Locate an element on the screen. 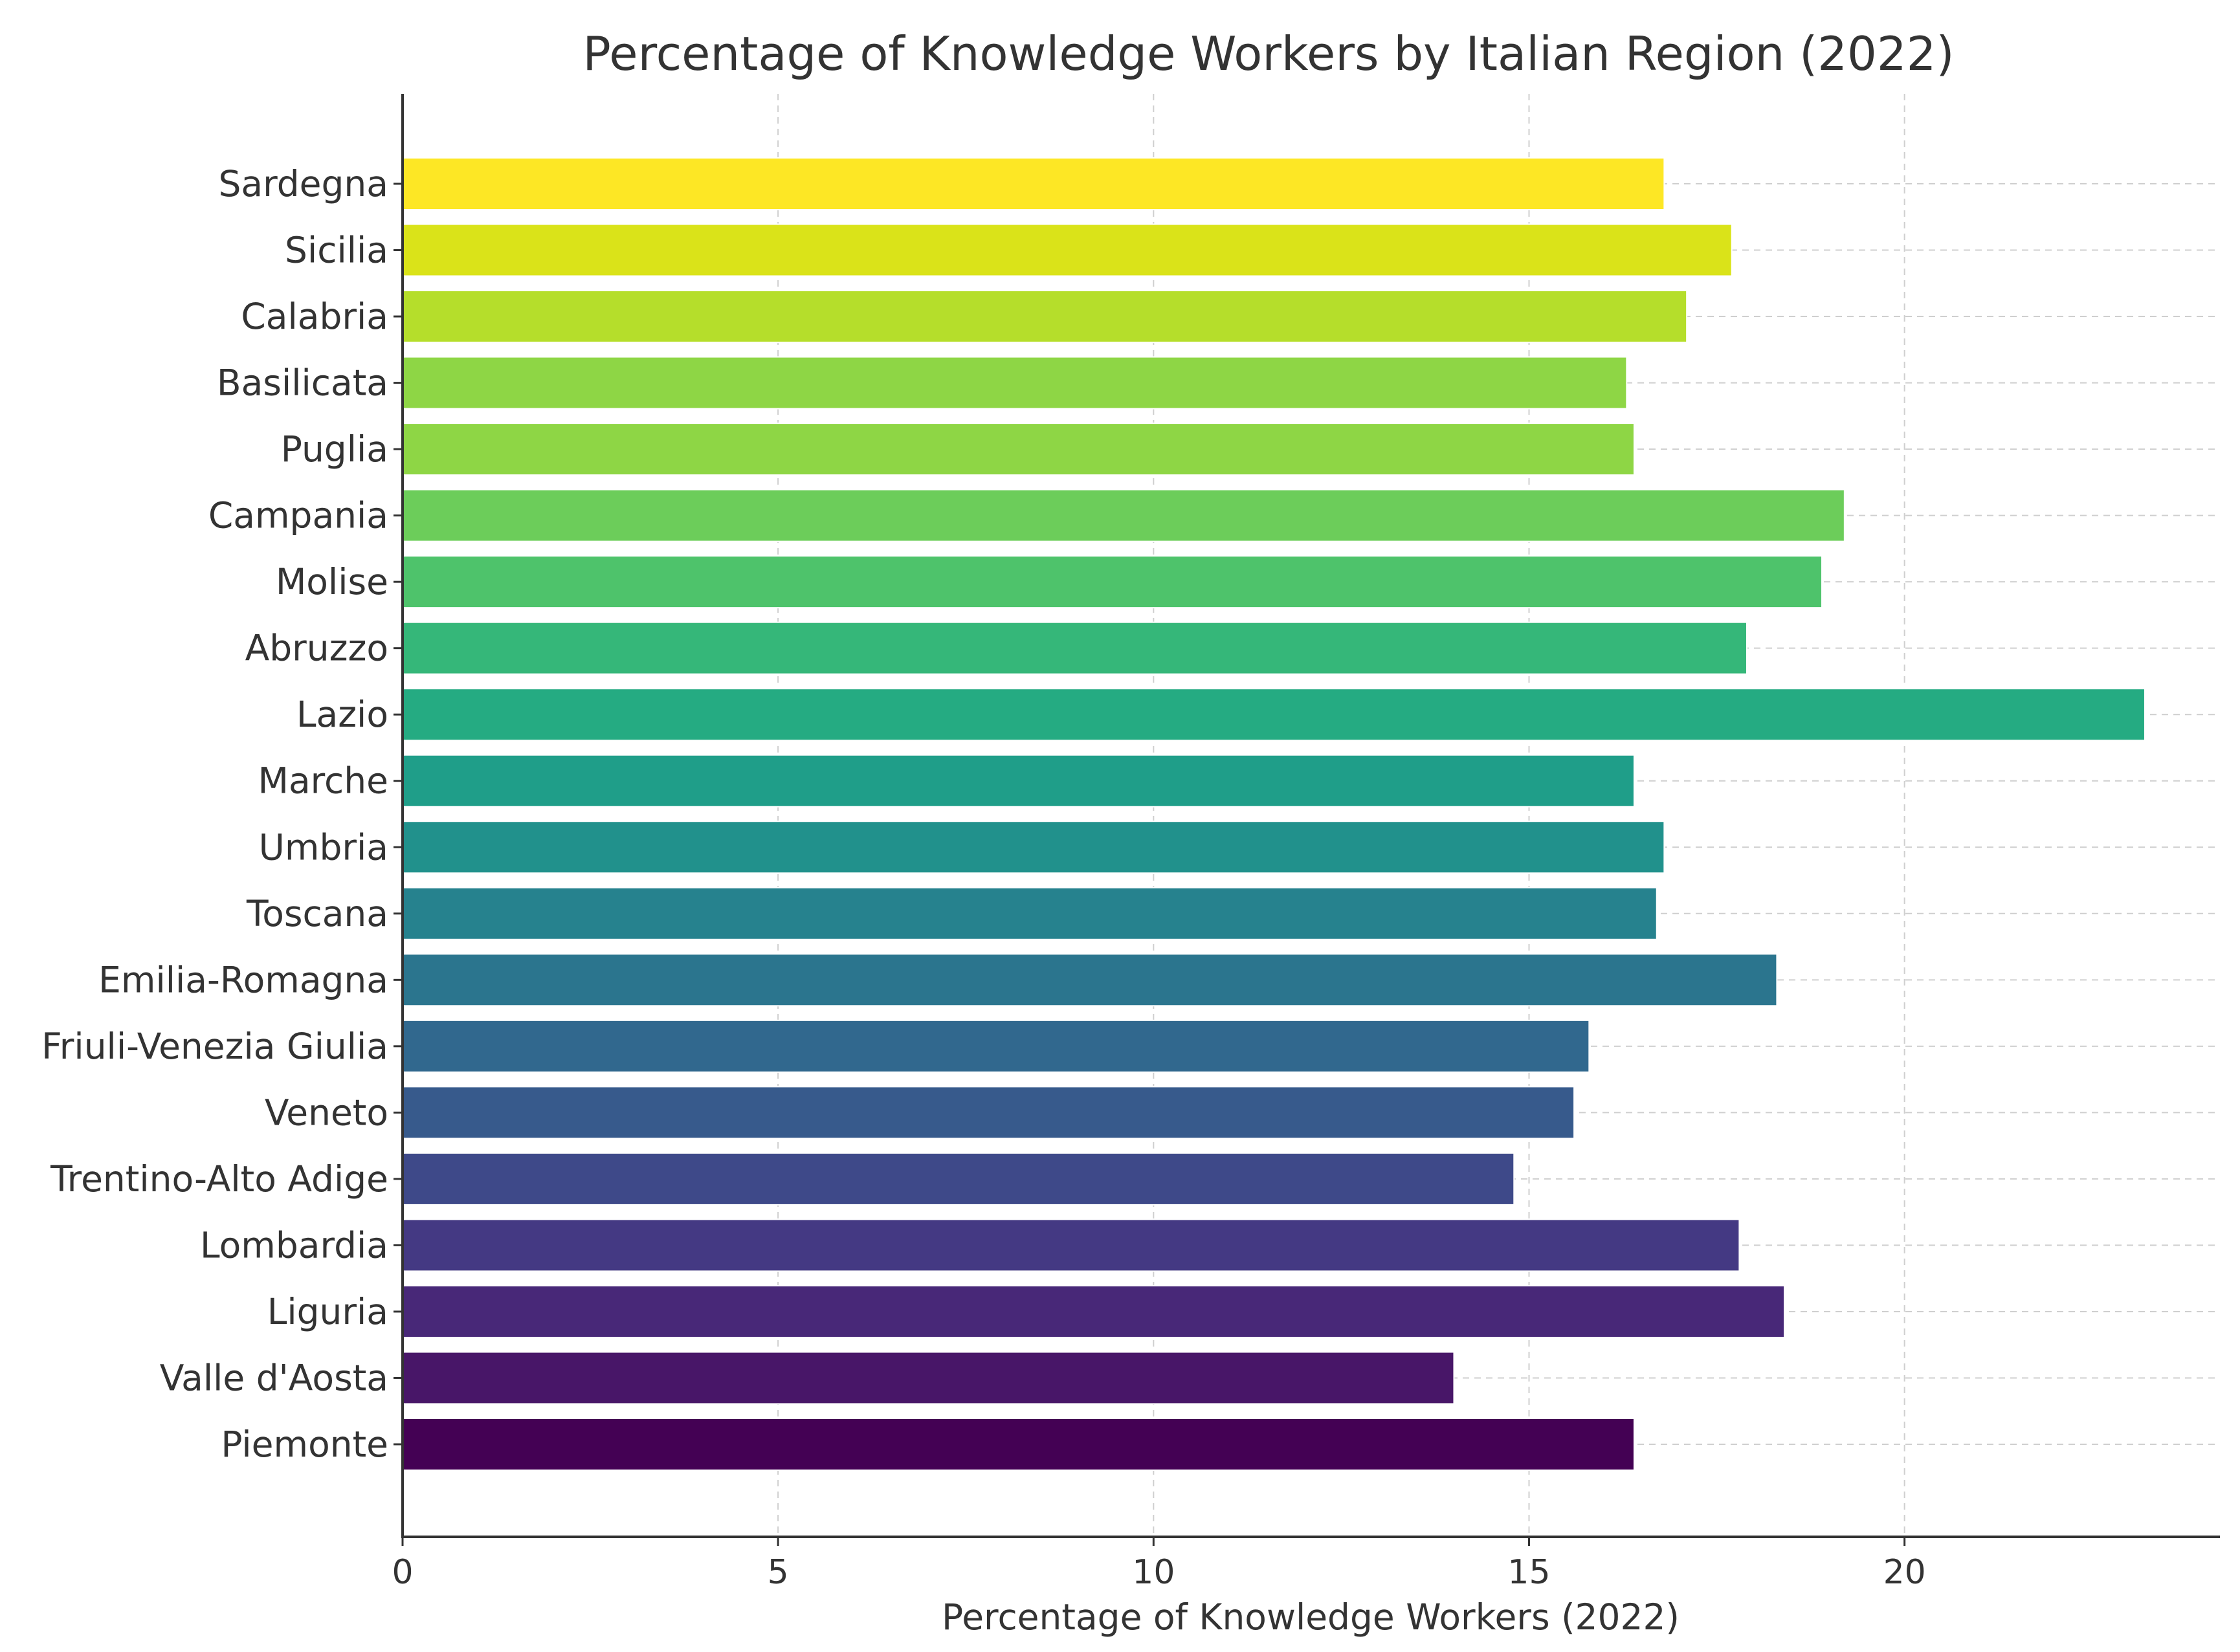  category-label-4: Trentino-Alto Adige is located at coordinates (219, 1179).